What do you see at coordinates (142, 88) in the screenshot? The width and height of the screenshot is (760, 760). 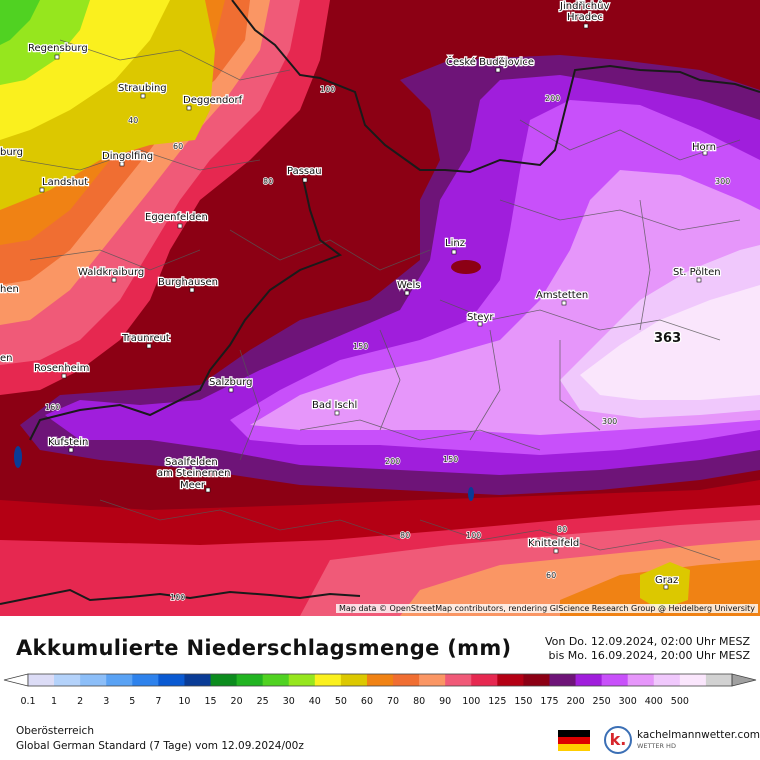 I see `city-straubing: Straubing` at bounding box center [142, 88].